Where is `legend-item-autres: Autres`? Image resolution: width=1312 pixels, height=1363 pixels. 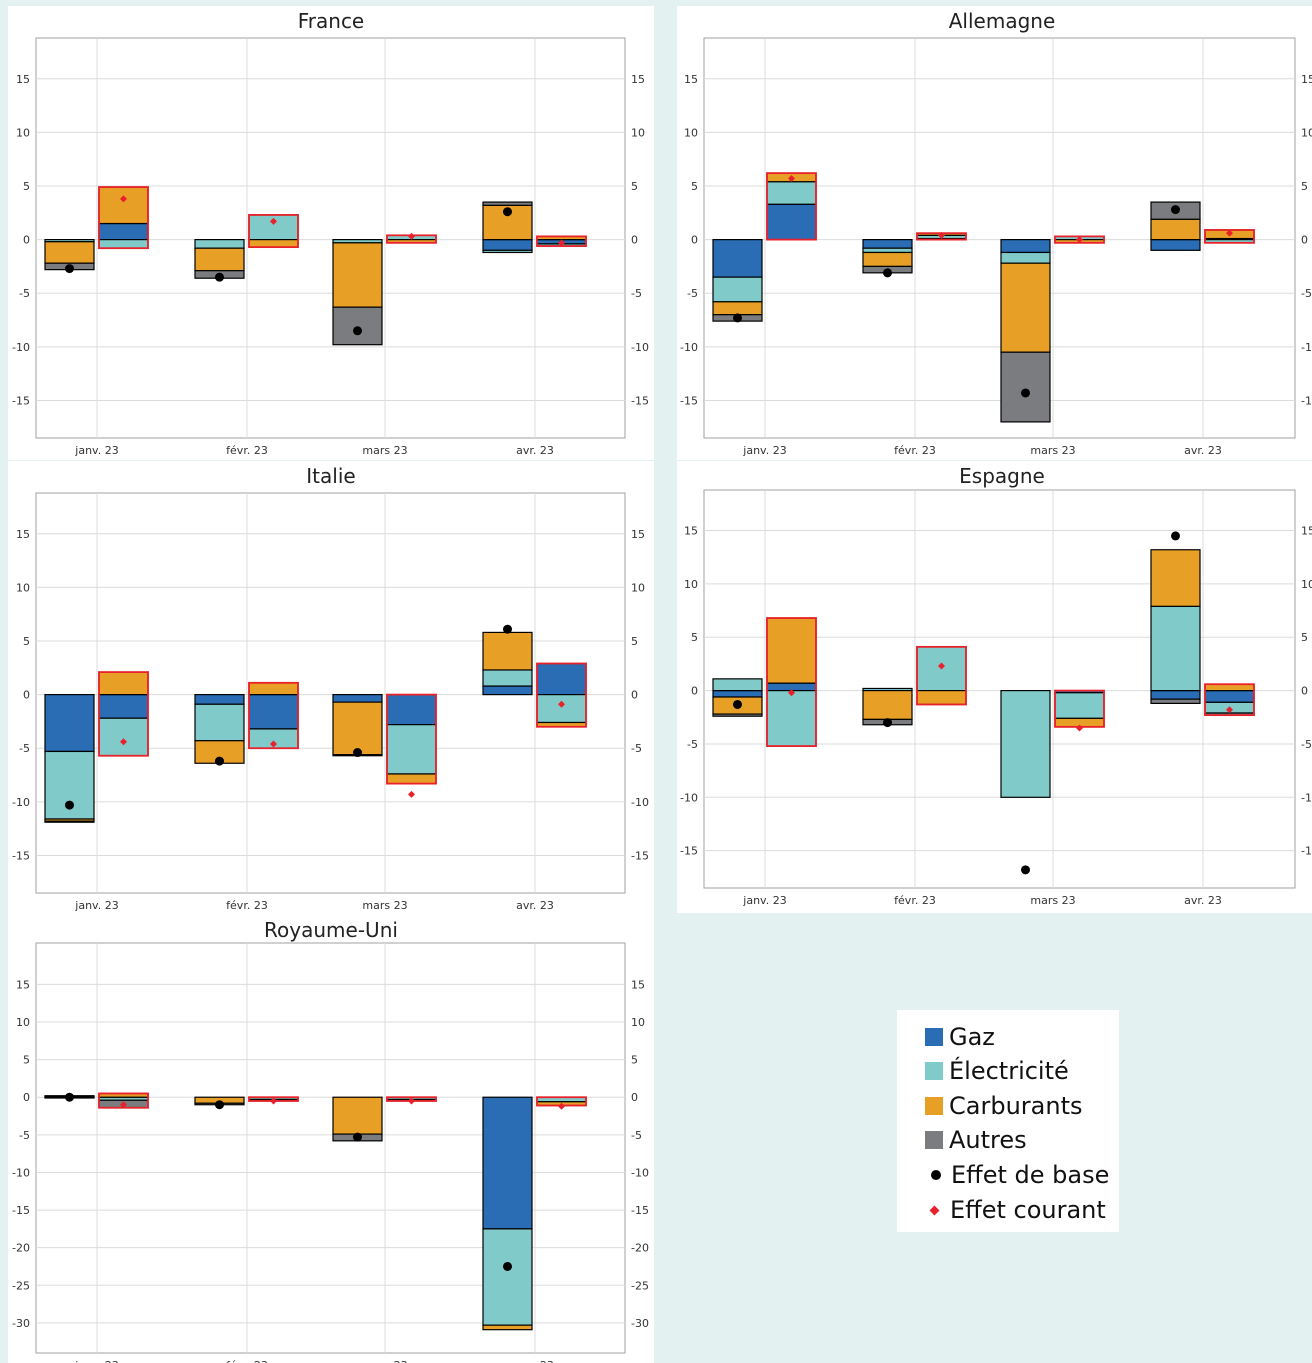
legend-item-autres: Autres is located at coordinates (976, 1140).